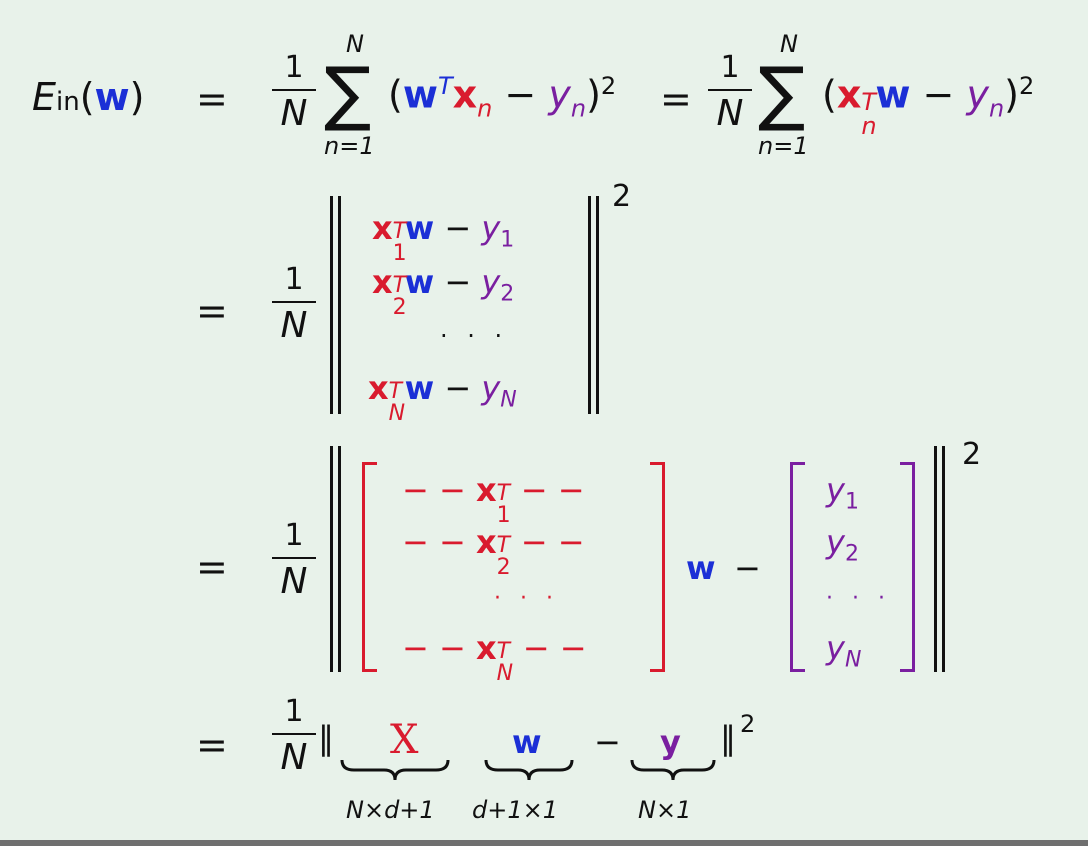  I want to click on underbrace-y, so click(673, 770).